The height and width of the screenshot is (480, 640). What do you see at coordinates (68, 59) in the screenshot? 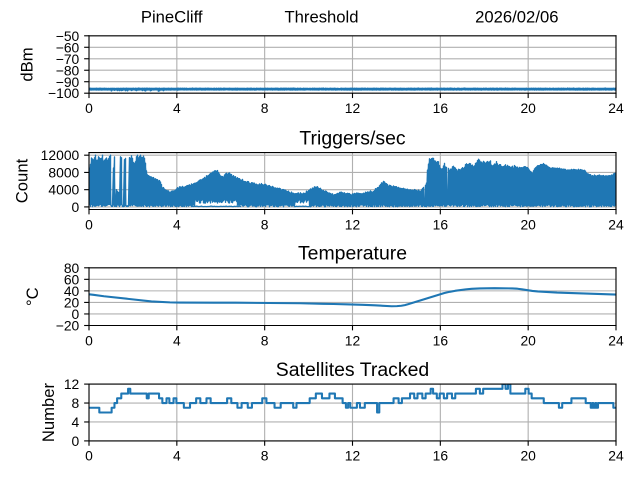
I see `svg-text: −70` at bounding box center [68, 59].